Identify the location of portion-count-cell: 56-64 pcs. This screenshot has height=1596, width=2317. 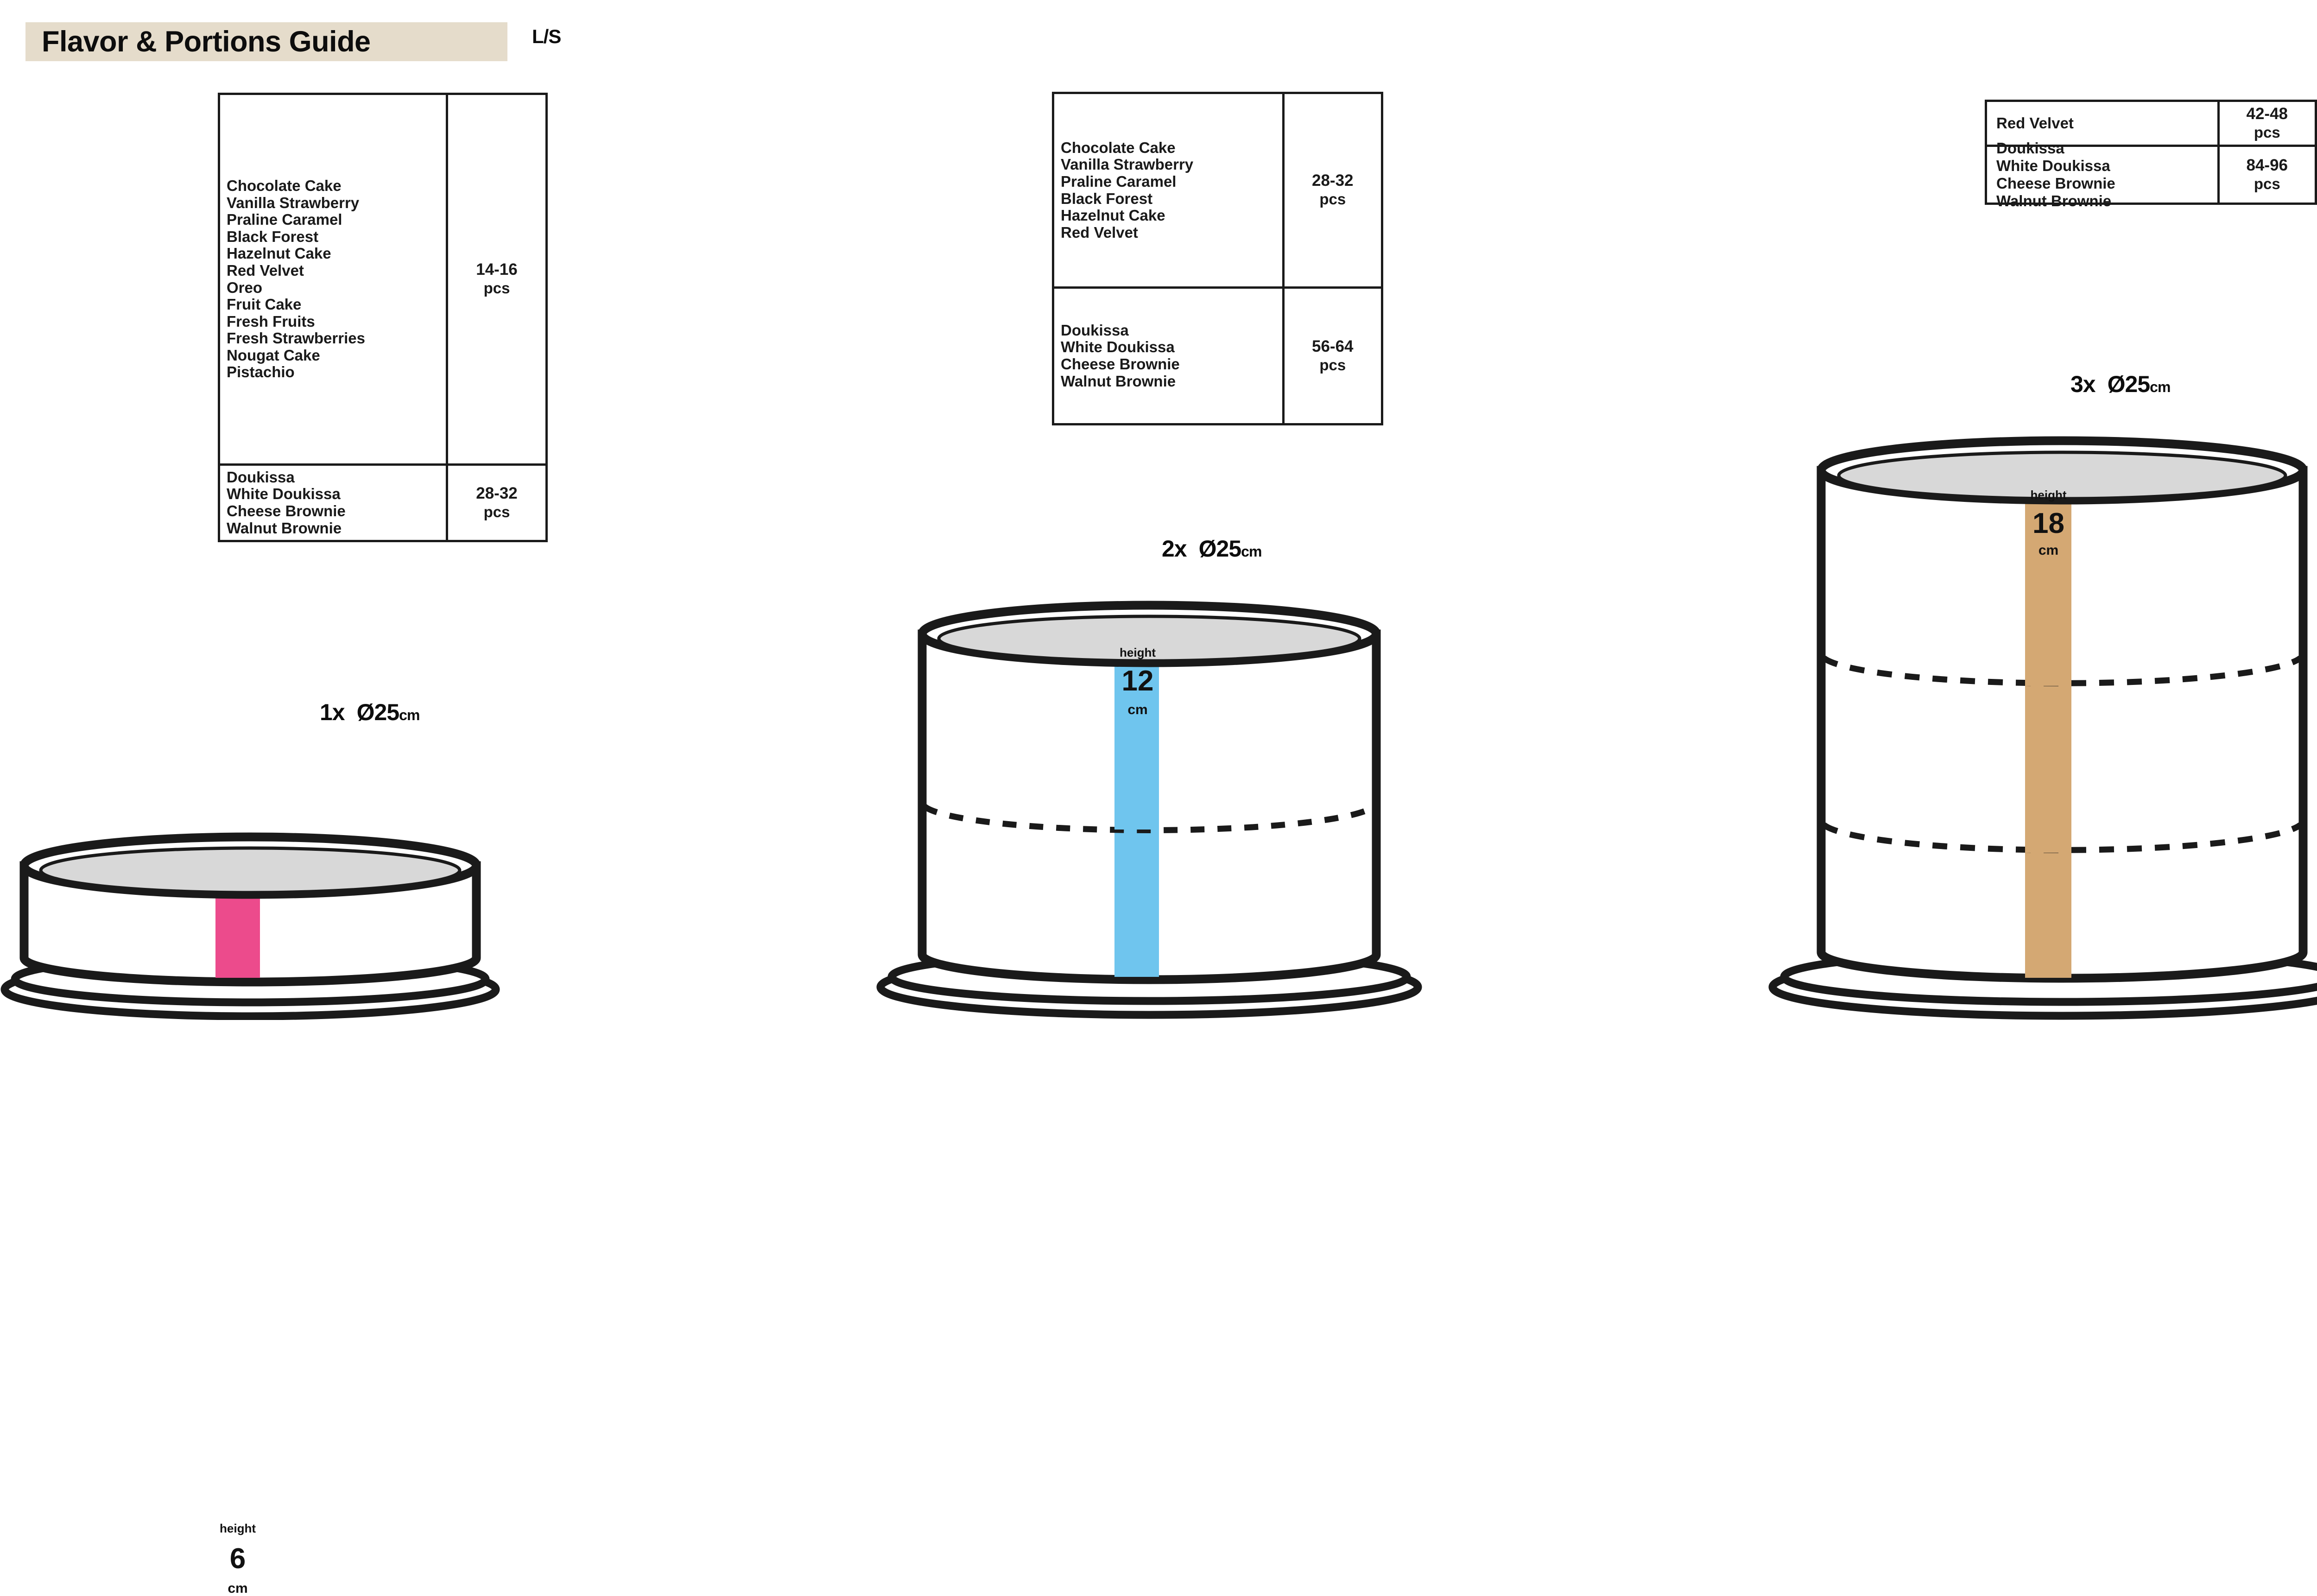
(1333, 356).